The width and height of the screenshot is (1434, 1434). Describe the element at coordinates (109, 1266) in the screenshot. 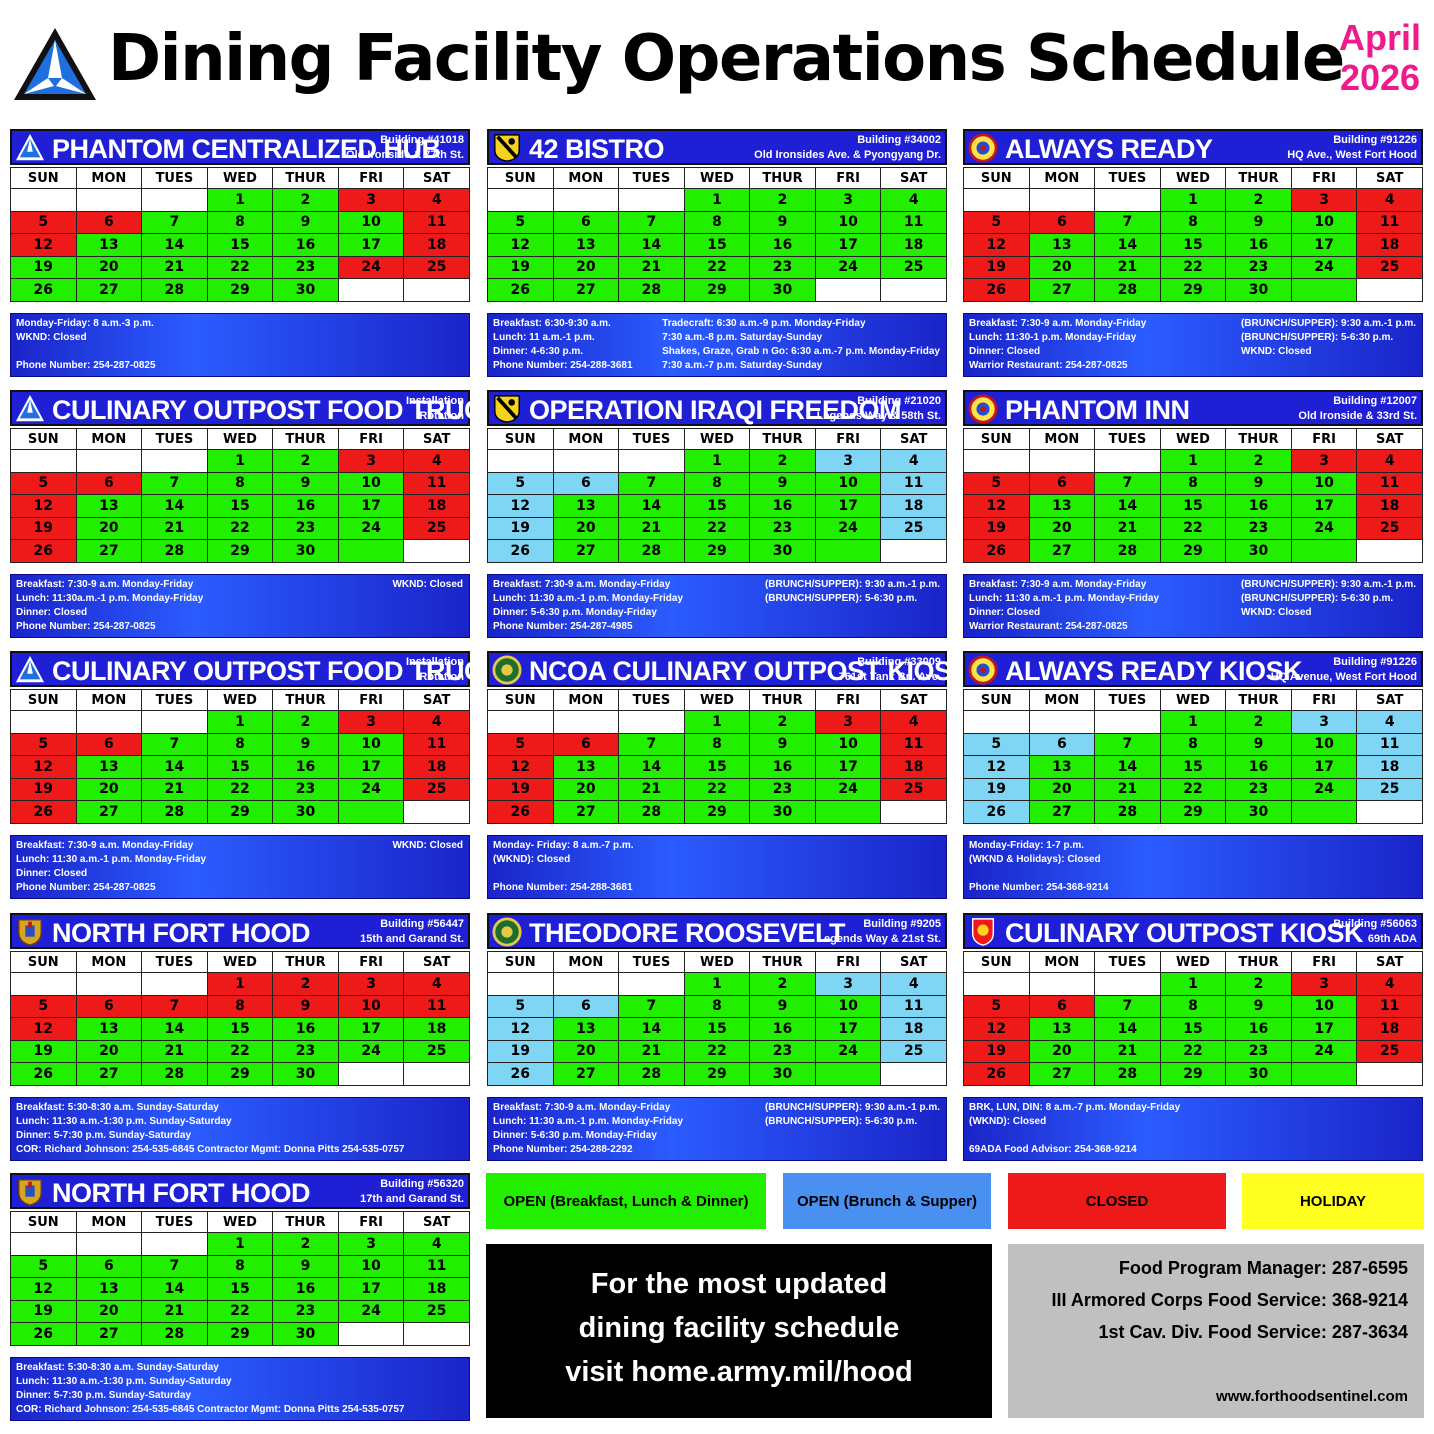

I see `calendar-day-cell: 6` at that location.